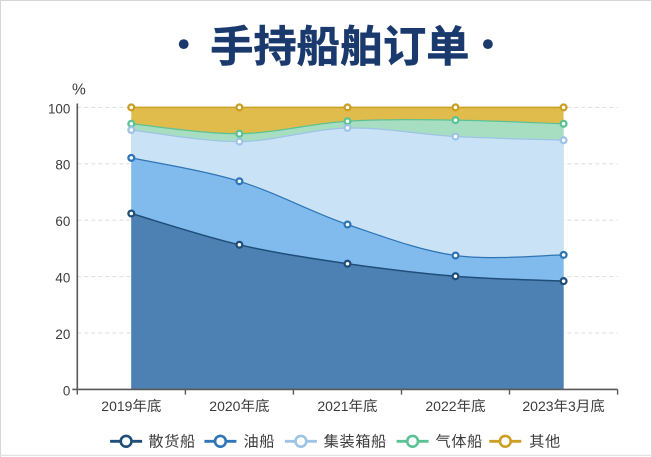  What do you see at coordinates (440, 406) in the screenshot?
I see `svg-text: 2022` at bounding box center [440, 406].